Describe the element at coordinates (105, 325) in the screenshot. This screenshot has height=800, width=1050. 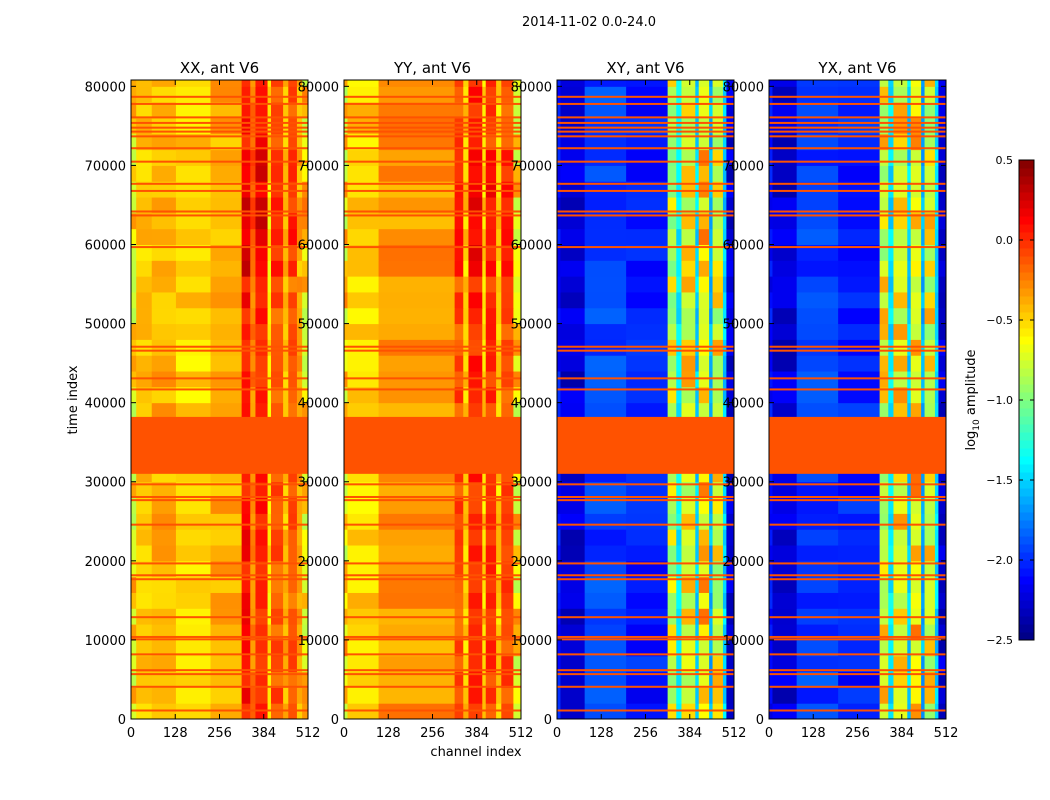
I see `y-tick-label: 50000` at that location.